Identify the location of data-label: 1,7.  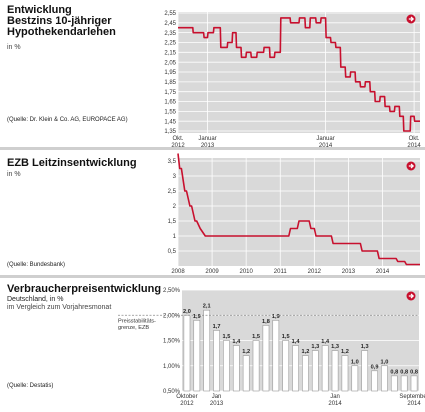
(217, 327).